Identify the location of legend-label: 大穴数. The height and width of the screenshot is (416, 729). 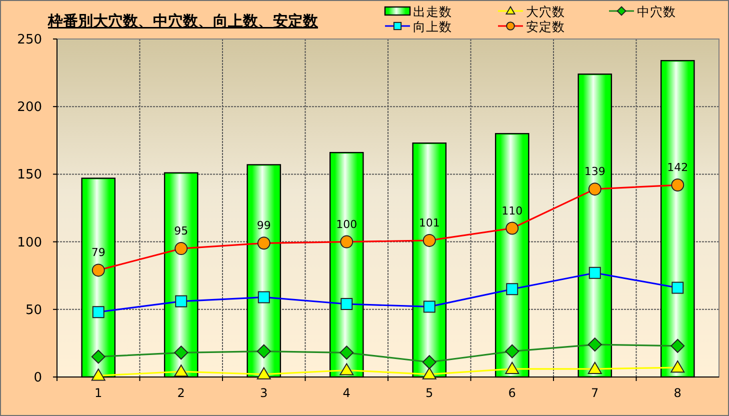
(545, 11).